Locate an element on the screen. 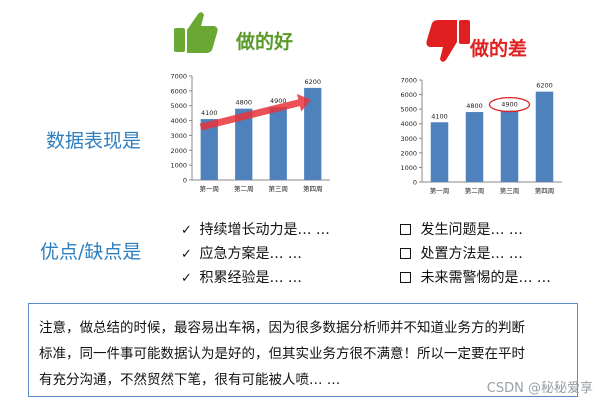  watermark: CSDN @秘秘爱享 is located at coordinates (539, 388).